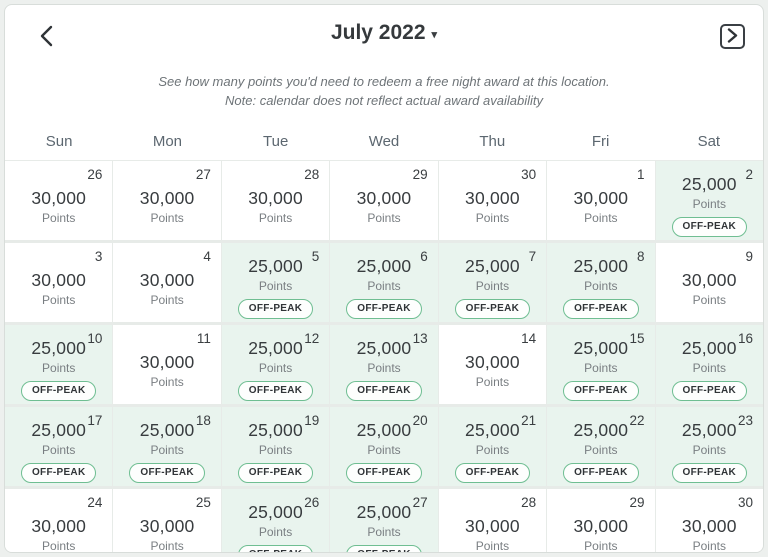  I want to click on day-number: 17, so click(95, 420).